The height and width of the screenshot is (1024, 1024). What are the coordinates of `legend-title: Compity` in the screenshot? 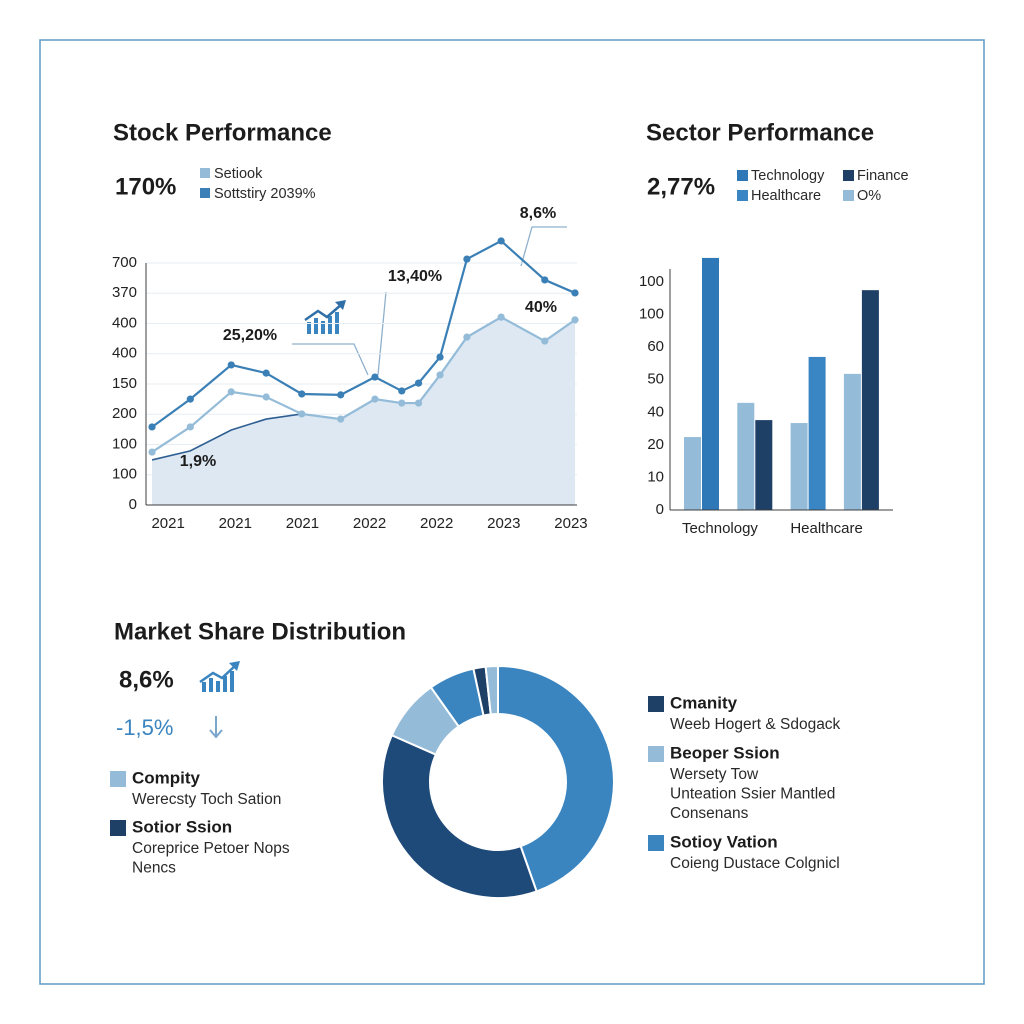 It's located at (166, 777).